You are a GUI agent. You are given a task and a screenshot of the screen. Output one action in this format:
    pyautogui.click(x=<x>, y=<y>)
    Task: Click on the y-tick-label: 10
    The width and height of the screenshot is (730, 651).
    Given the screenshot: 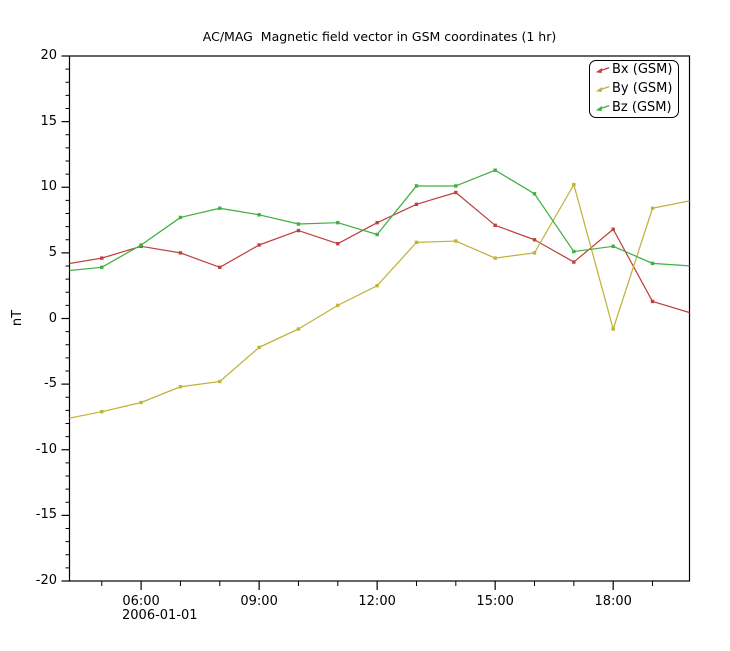 What is the action you would take?
    pyautogui.click(x=48, y=187)
    